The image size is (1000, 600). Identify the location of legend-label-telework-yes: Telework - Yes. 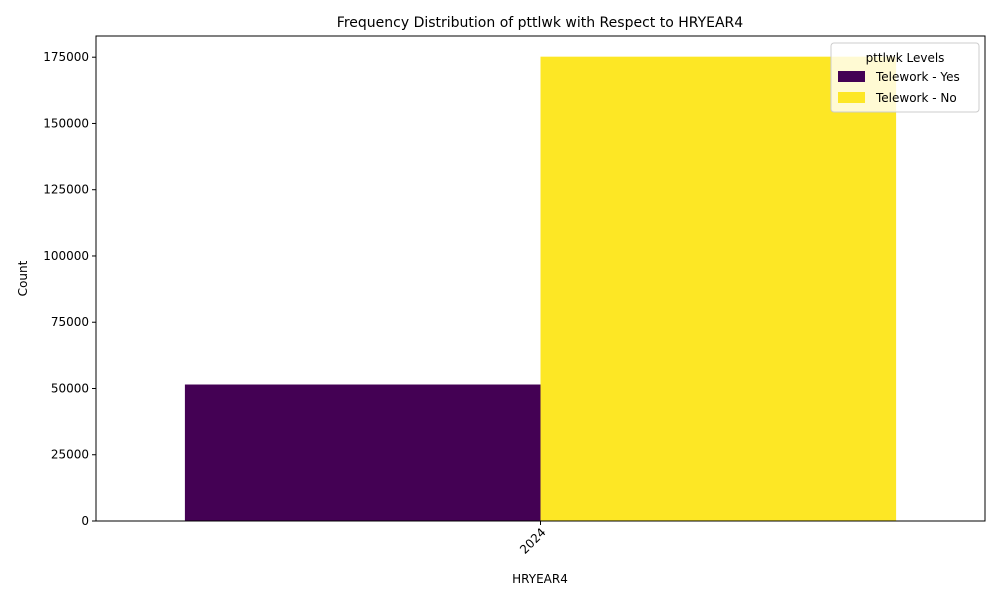
(917, 77).